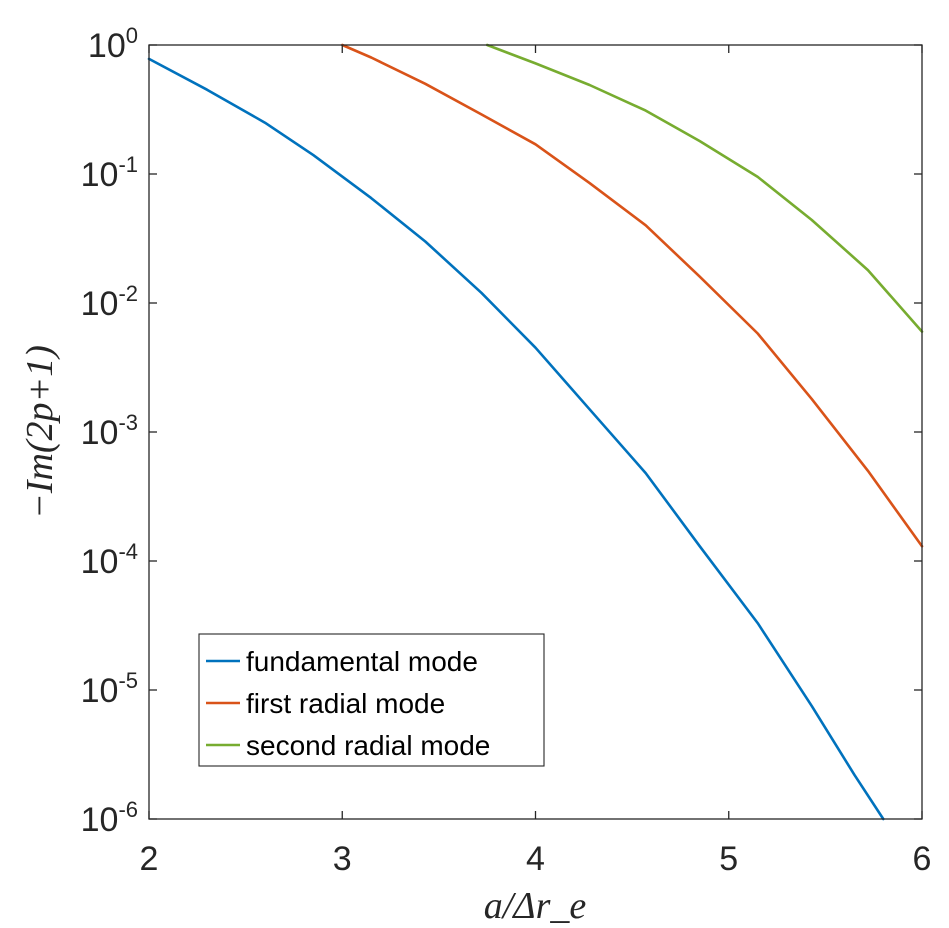  What do you see at coordinates (922, 859) in the screenshot?
I see `x-tick-label: 6` at bounding box center [922, 859].